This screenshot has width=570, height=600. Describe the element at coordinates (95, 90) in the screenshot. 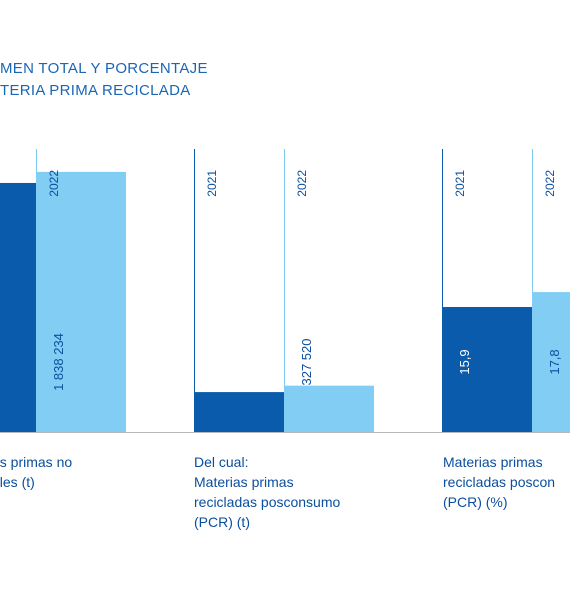

I see `chart-title-line-2: TERIA PRIMA RECICLADA` at that location.